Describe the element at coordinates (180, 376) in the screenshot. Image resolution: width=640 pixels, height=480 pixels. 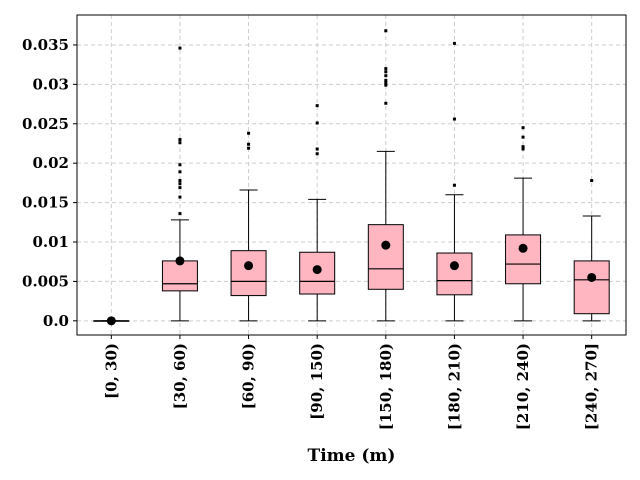
I see `x-tick-label: [30, 60)` at that location.